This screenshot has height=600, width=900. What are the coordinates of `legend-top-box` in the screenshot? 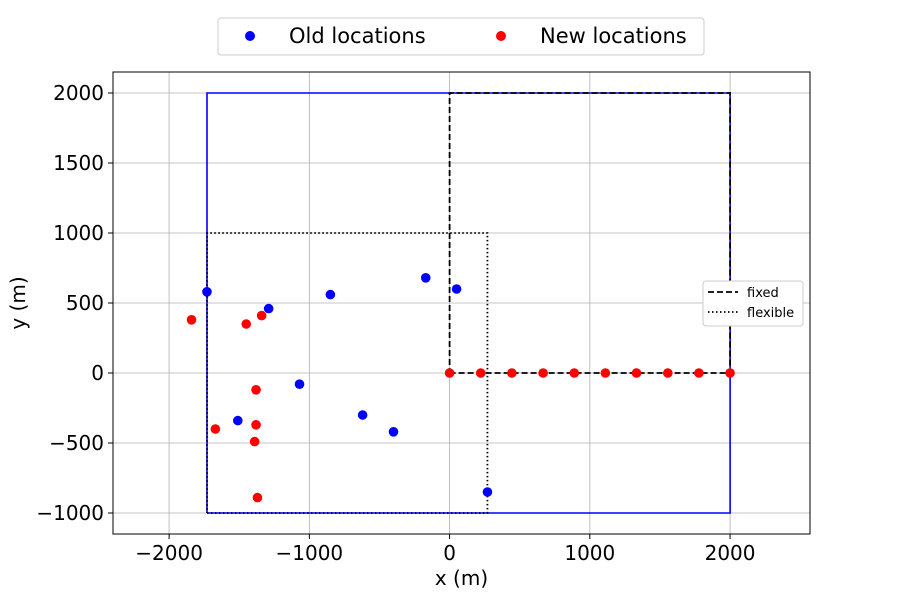 It's located at (461, 36).